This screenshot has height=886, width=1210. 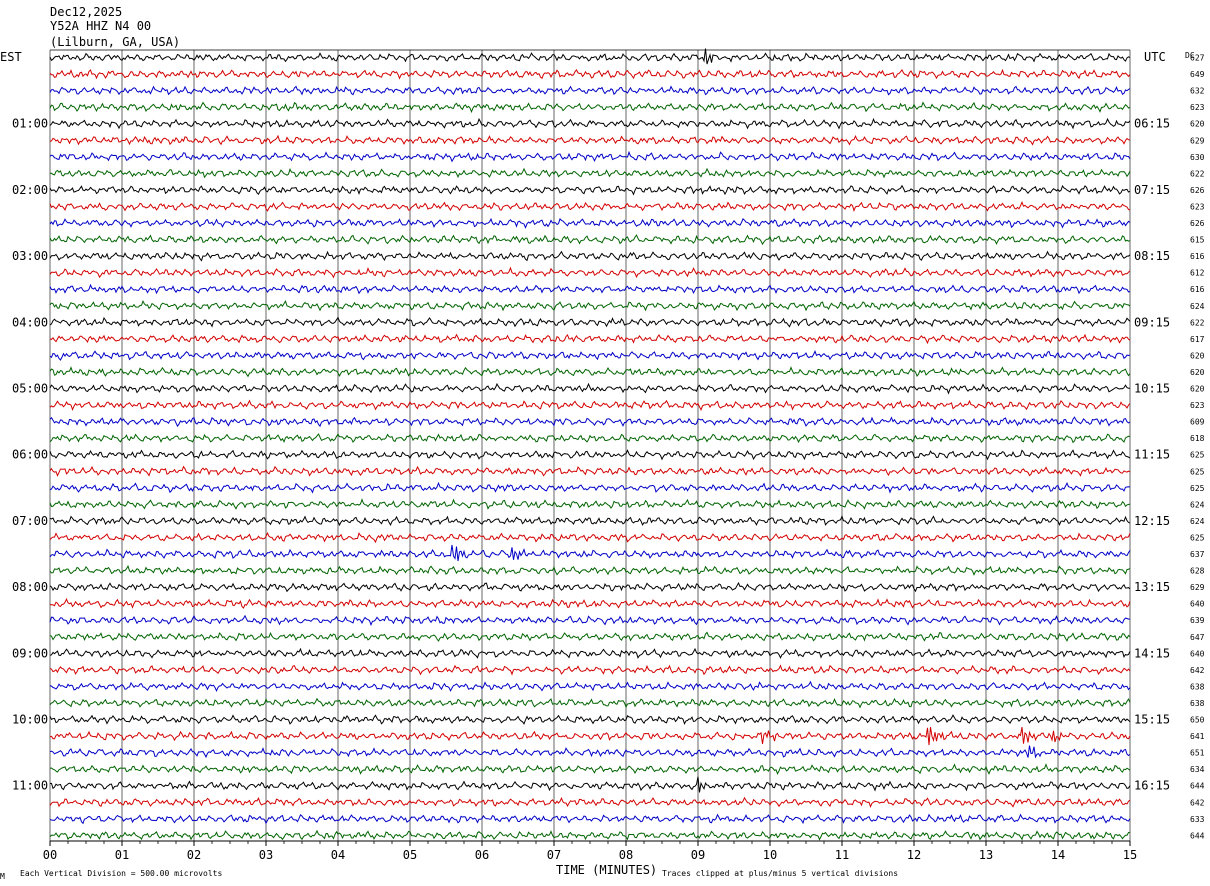 What do you see at coordinates (606, 870) in the screenshot?
I see `x-axis-title: TIME (MINUTES)` at bounding box center [606, 870].